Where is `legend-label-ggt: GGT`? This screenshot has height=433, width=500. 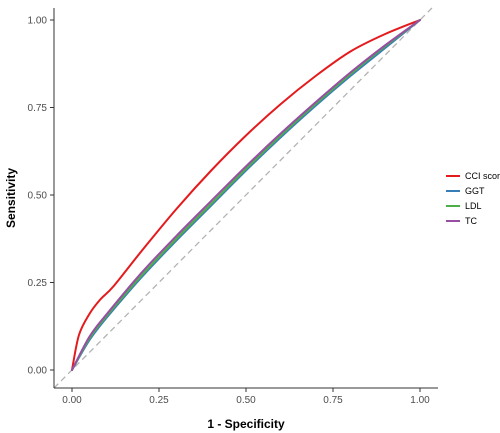 legend-label-ggt: GGT is located at coordinates (475, 191).